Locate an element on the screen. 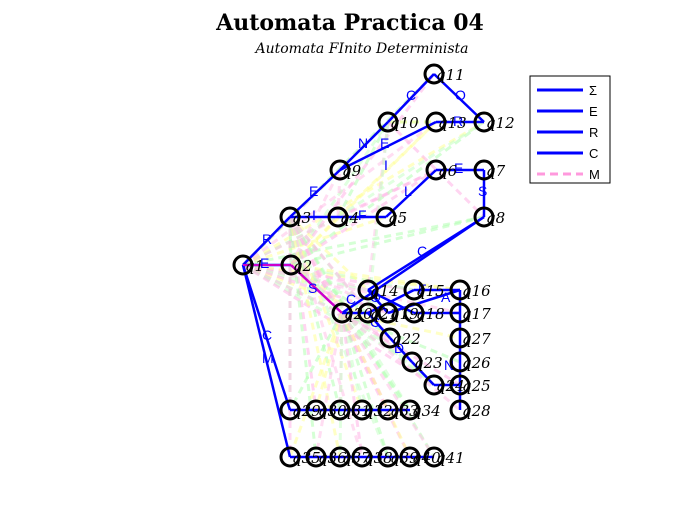 Image resolution: width=700 pixels, height=525 pixels. state-label: q19 is located at coordinates (404, 314).